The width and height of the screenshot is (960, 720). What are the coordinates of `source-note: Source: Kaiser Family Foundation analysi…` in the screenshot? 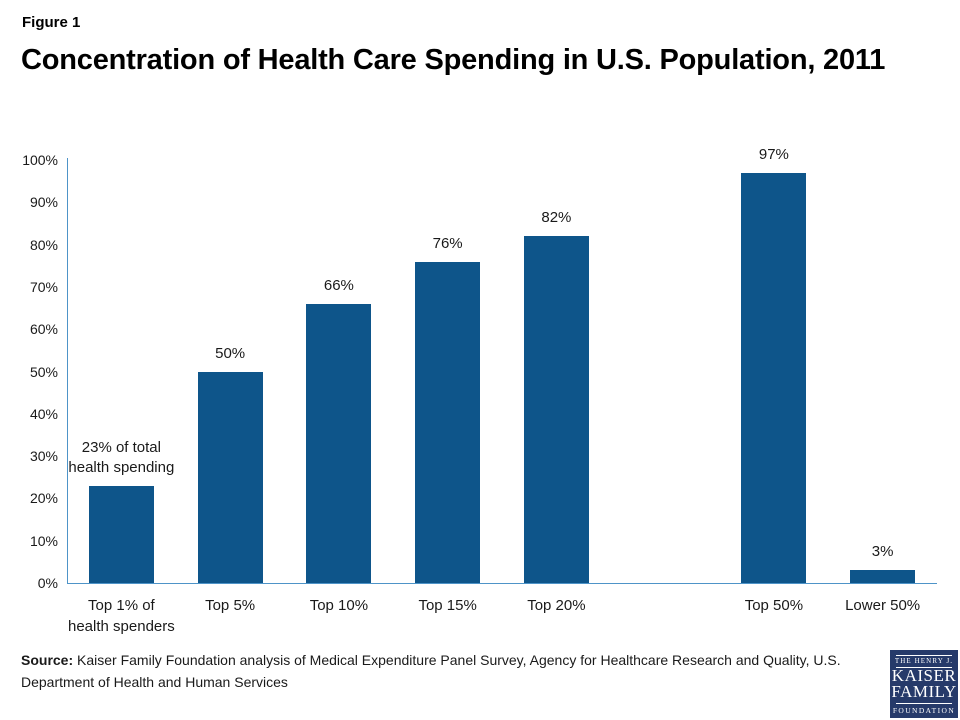 It's located at (446, 671).